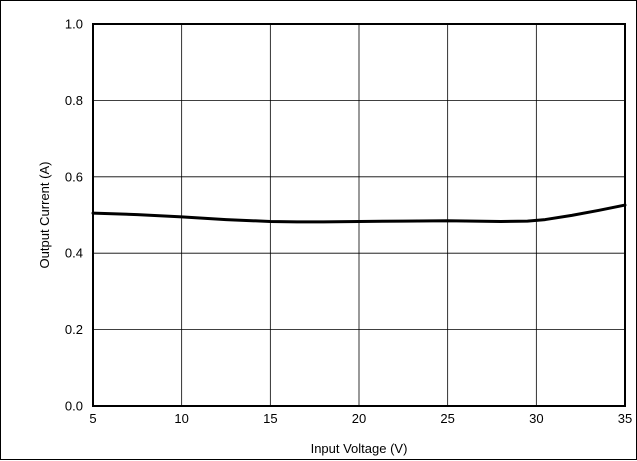  What do you see at coordinates (181, 418) in the screenshot?
I see `x-tick-label: 10` at bounding box center [181, 418].